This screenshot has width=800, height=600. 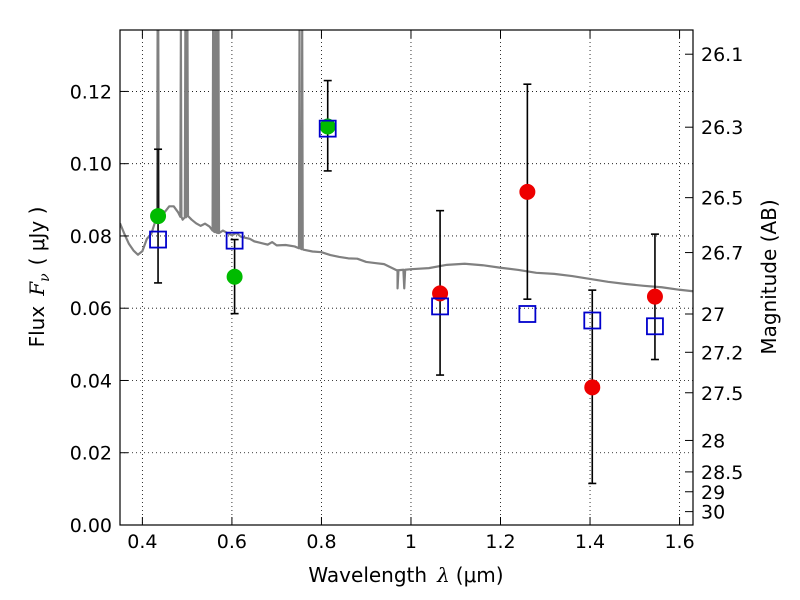 I want to click on magnitude-tick-label: 26.3, so click(x=722, y=128).